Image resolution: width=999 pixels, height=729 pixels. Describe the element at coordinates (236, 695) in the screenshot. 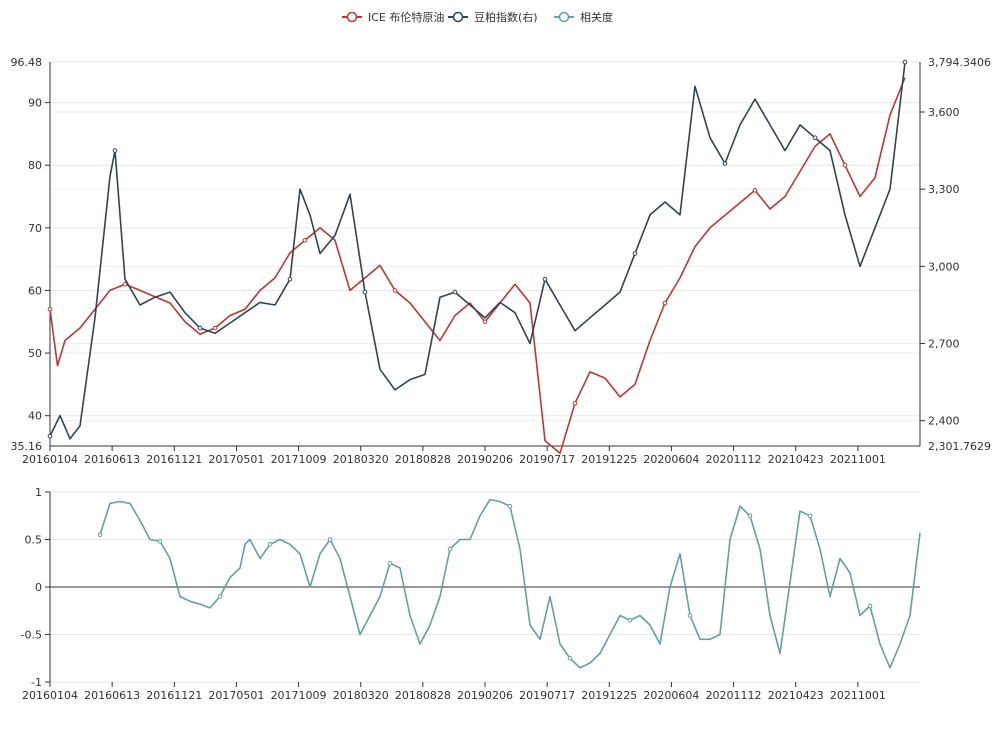

I see `bottom-x-tick-label: 20170501` at that location.